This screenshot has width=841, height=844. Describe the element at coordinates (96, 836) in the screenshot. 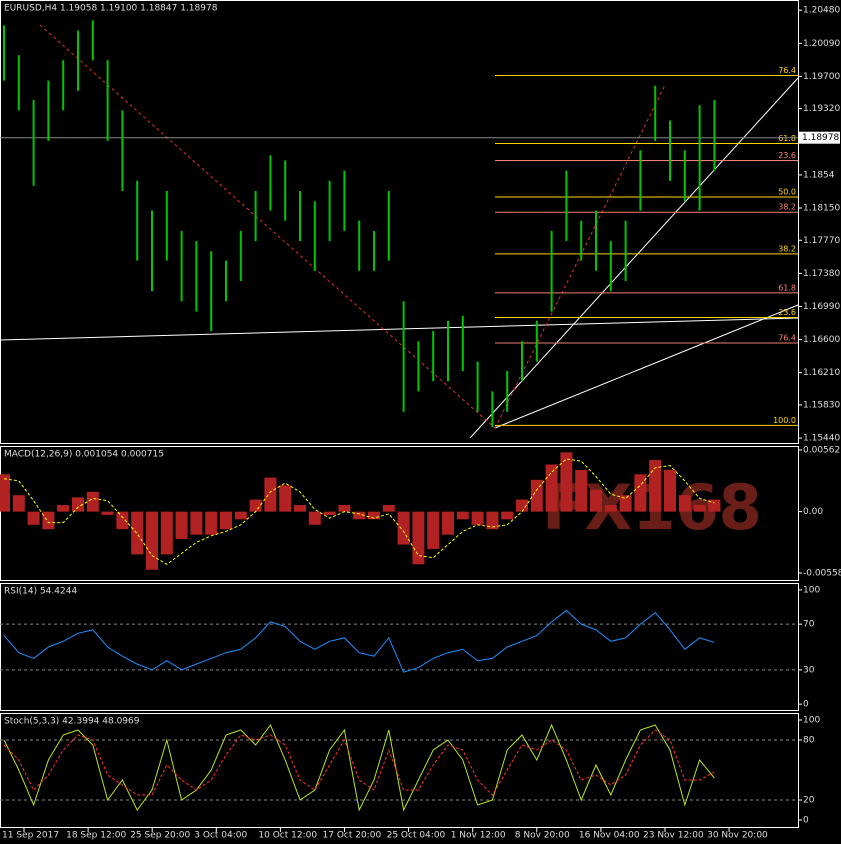

I see `x-tick-label: 18 Sep 12:00` at that location.